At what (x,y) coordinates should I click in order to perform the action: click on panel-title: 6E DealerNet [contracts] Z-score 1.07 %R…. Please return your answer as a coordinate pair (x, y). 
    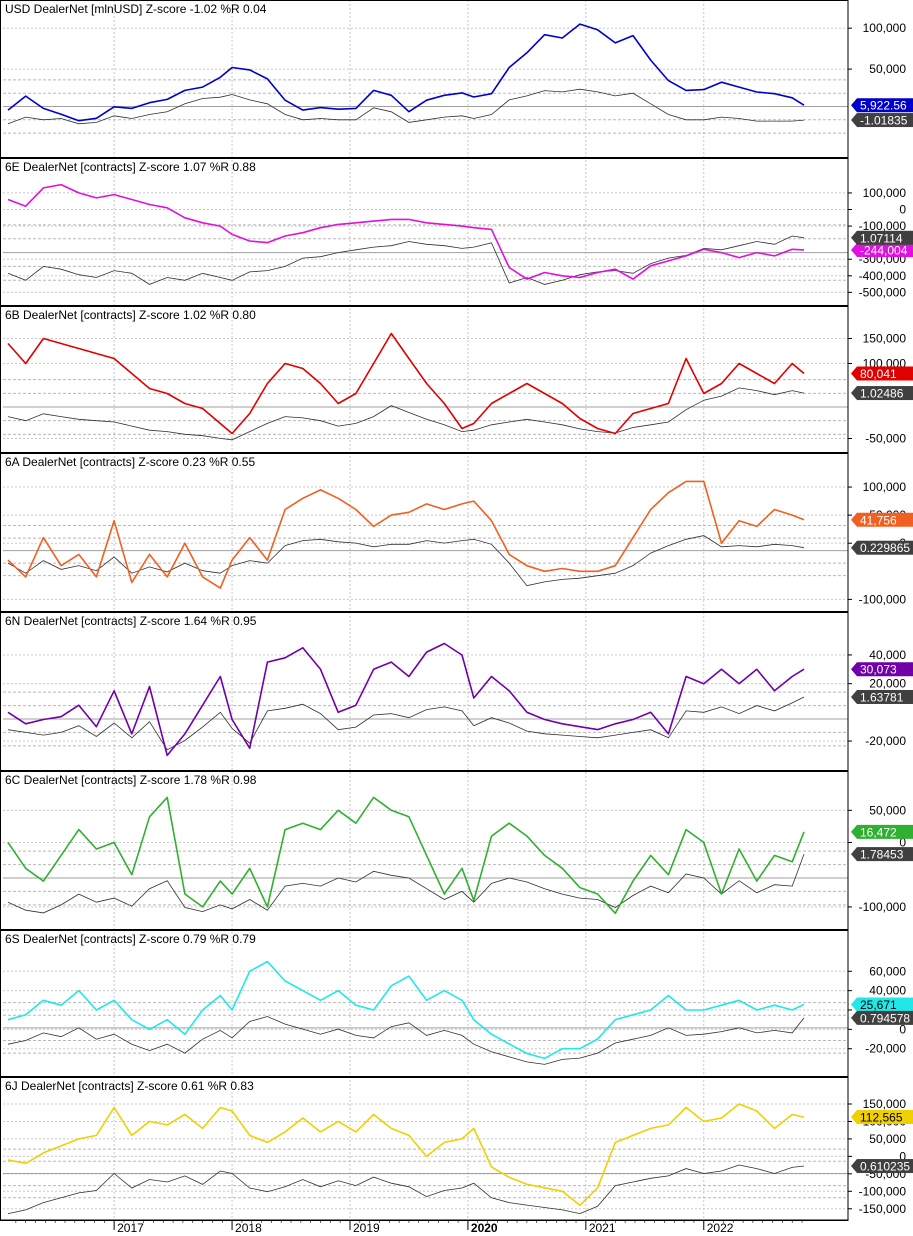
    Looking at the image, I should click on (130, 167).